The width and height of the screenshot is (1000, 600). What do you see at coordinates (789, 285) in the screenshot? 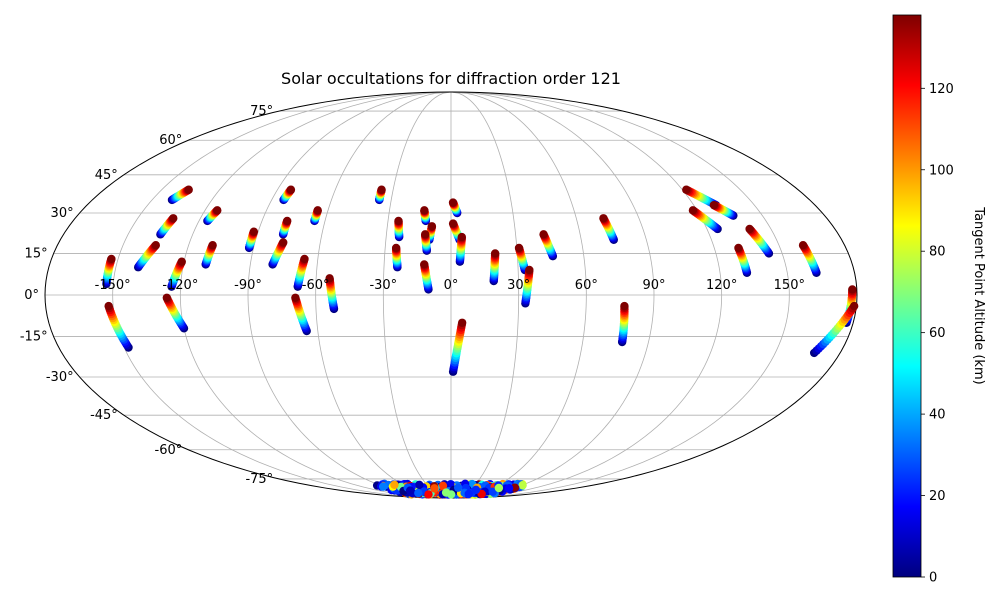
I see `x-tick-label: 150°` at bounding box center [789, 285].